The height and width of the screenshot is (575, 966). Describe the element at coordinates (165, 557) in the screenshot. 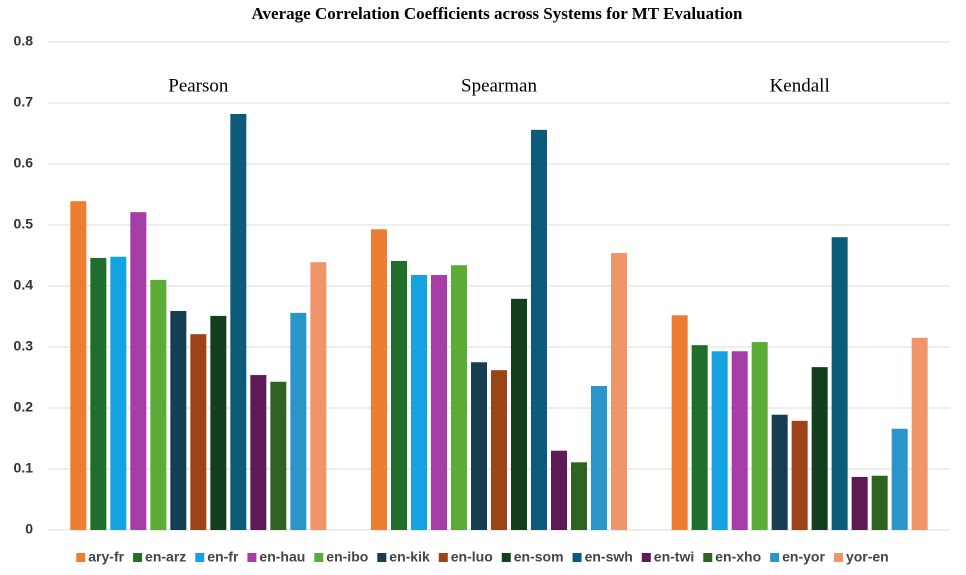

I see `legend-label: en-arz` at that location.